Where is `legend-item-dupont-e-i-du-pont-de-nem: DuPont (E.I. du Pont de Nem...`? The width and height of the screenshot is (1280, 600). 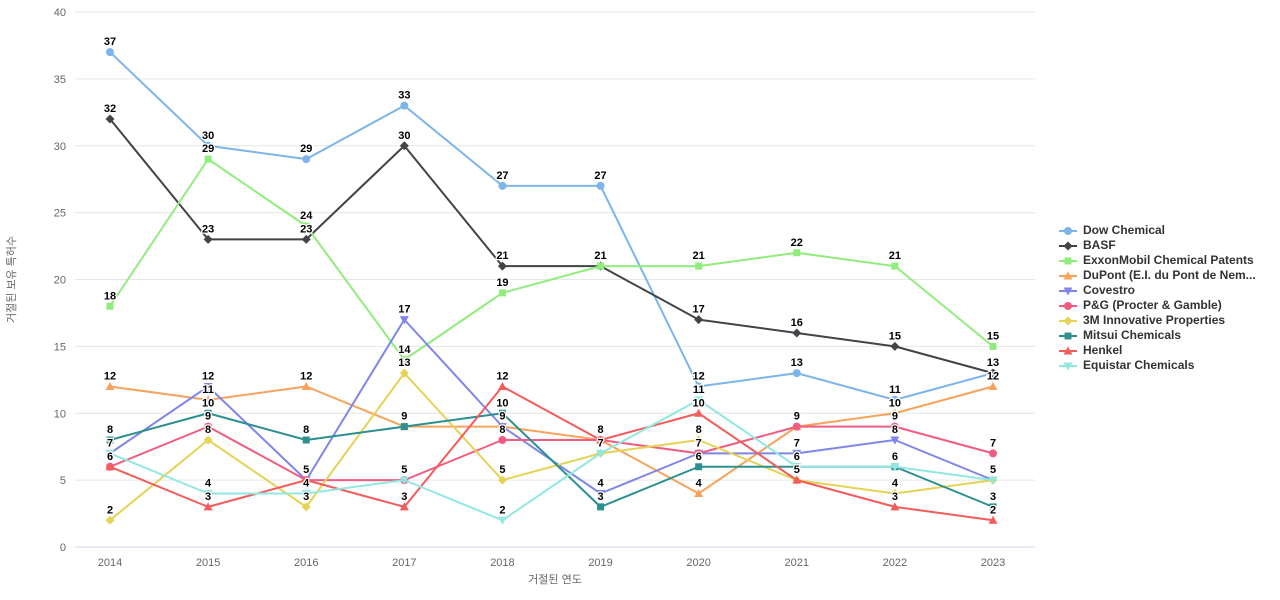
legend-item-dupont-e-i-du-pont-de-nem: DuPont (E.I. du Pont de Nem... is located at coordinates (1157, 275).